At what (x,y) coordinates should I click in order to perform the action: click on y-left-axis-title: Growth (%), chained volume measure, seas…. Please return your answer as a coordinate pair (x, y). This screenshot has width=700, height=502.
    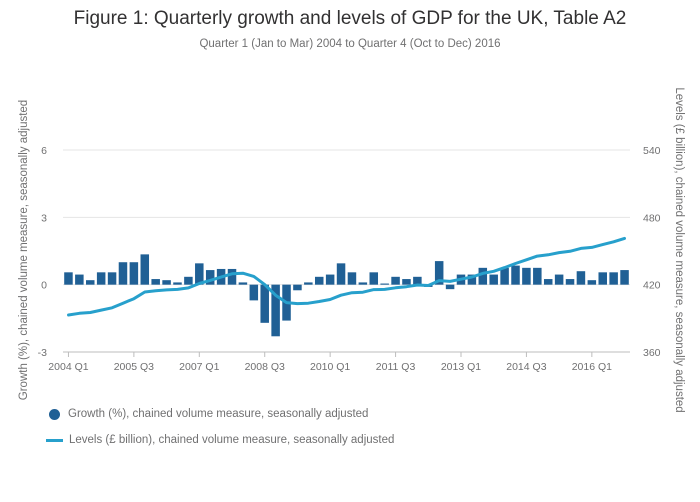
    Looking at the image, I should click on (24, 250).